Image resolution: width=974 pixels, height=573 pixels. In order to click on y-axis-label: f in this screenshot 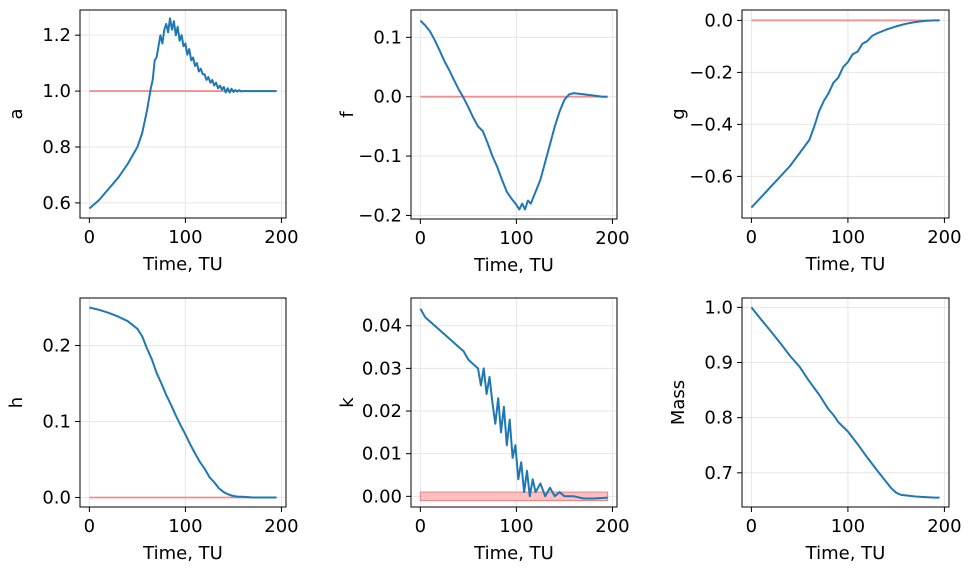, I will do `click(347, 114)`.